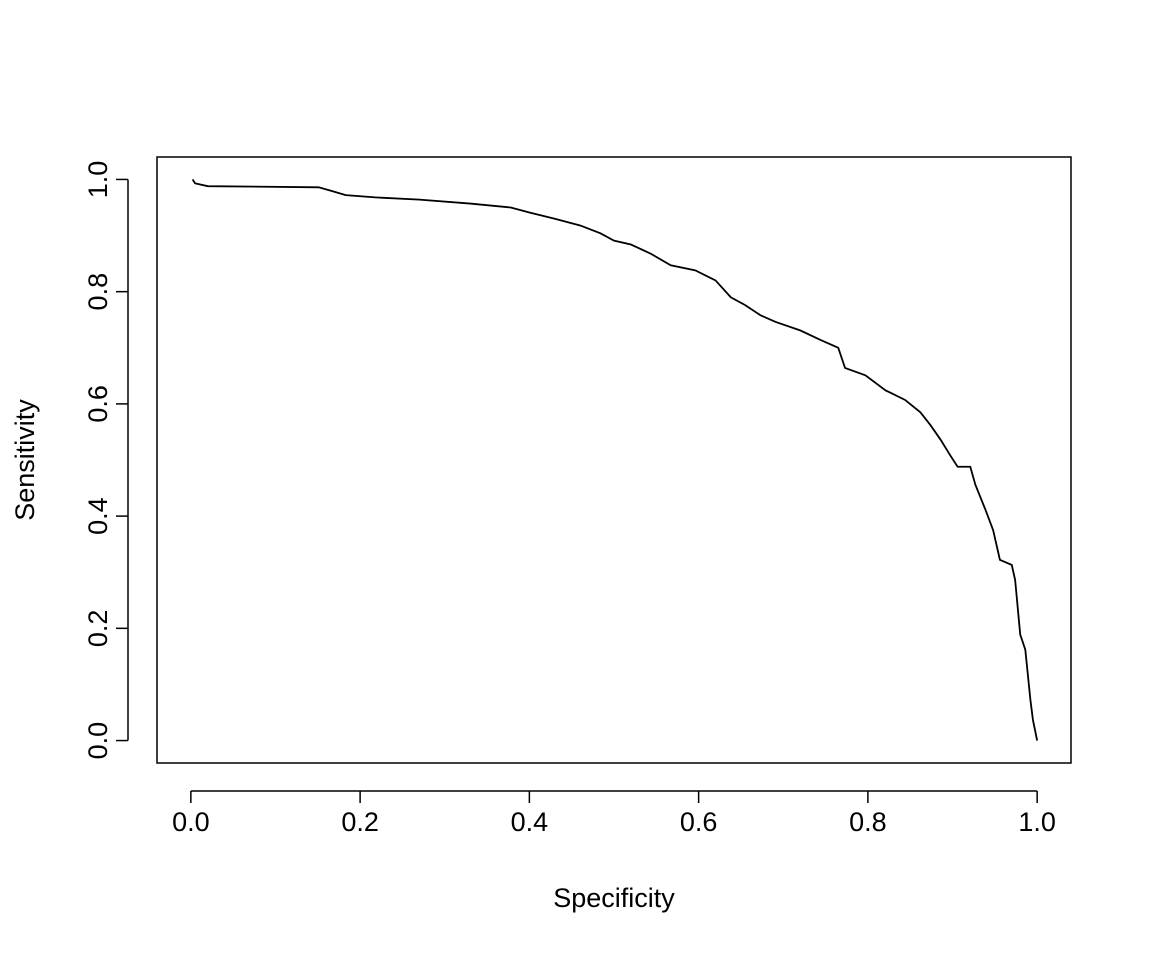 The height and width of the screenshot is (960, 1152). I want to click on x-tick-label: 0.0, so click(191, 822).